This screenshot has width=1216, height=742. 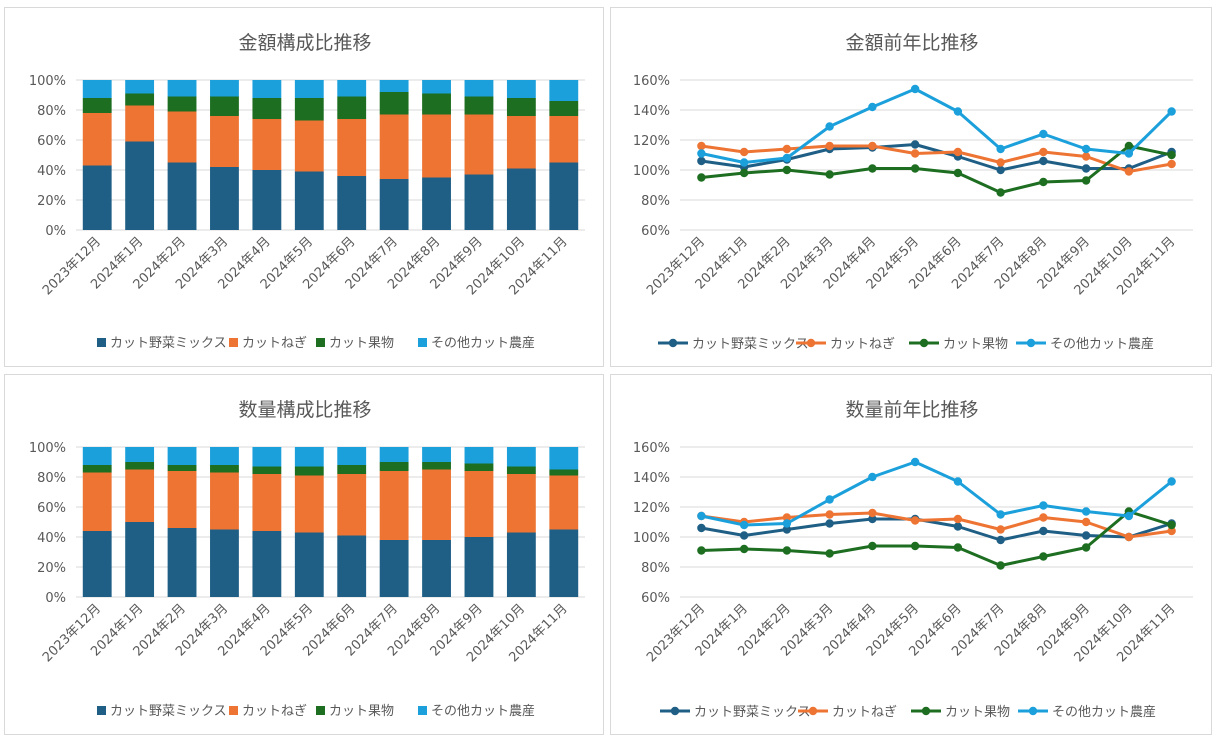 I want to click on chart-title: 数量構成比推移, so click(x=304, y=410).